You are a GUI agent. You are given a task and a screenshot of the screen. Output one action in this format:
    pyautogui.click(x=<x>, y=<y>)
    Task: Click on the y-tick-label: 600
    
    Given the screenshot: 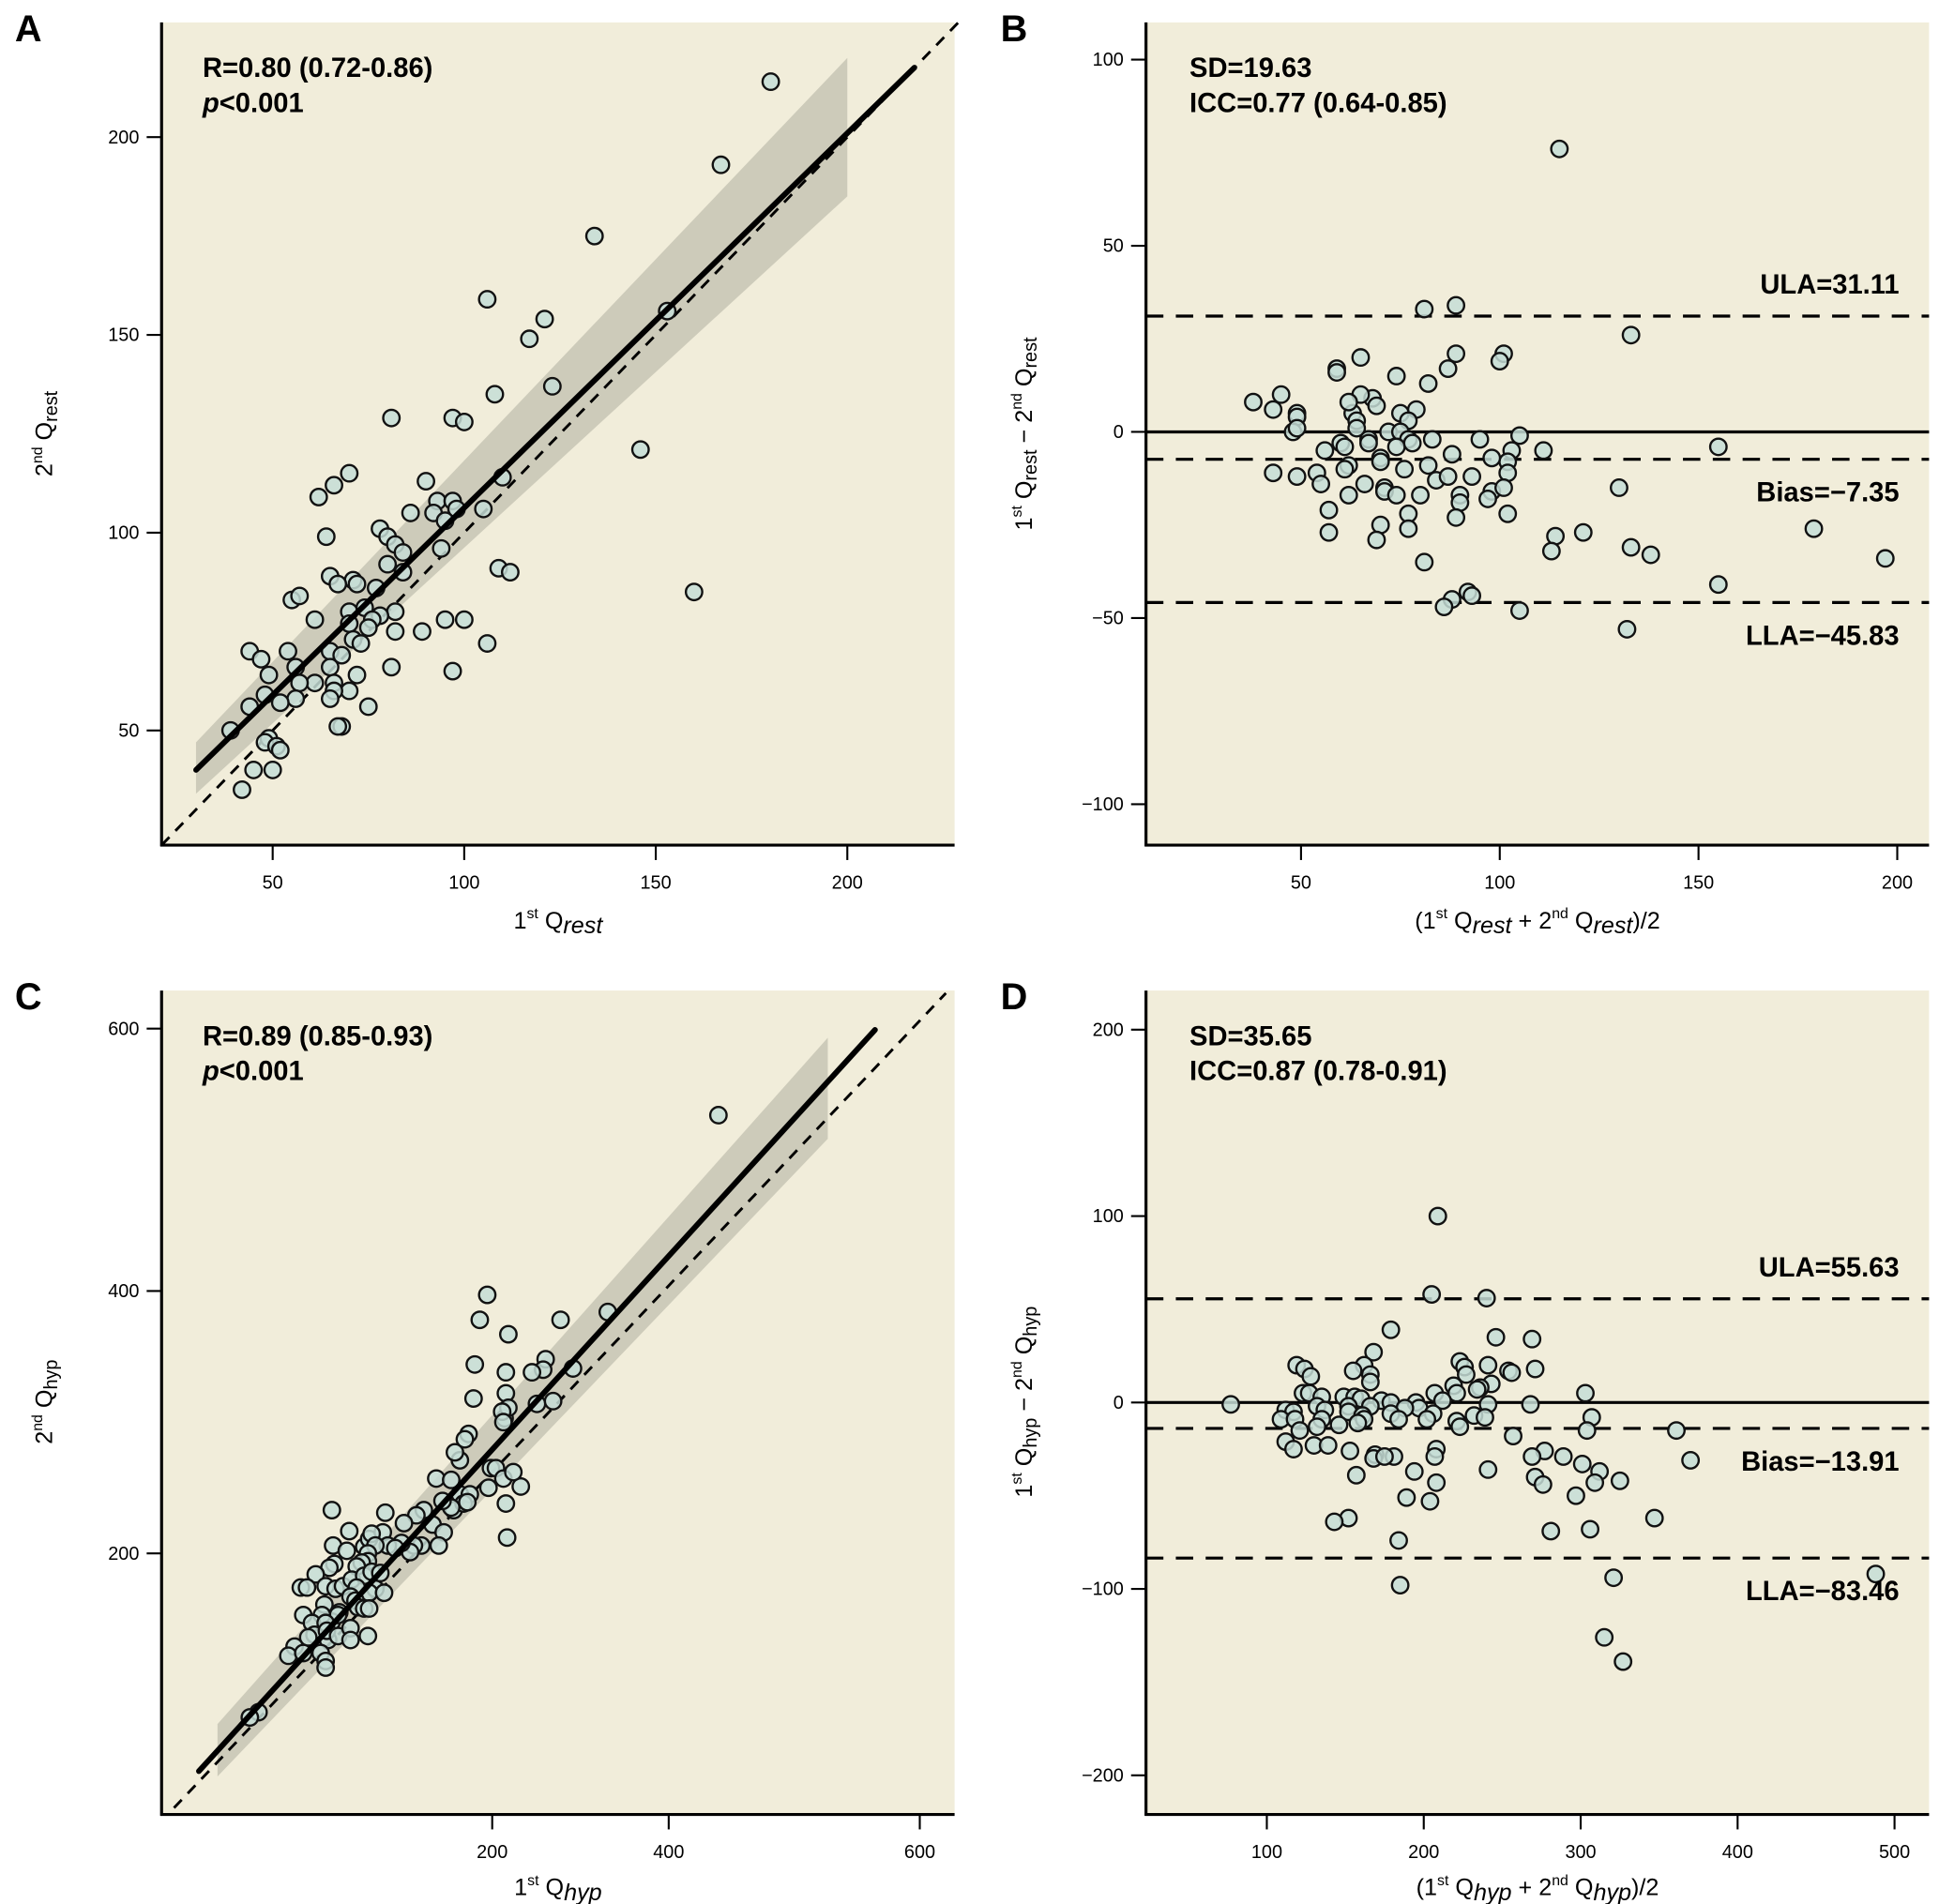 What is the action you would take?
    pyautogui.click(x=123, y=1029)
    